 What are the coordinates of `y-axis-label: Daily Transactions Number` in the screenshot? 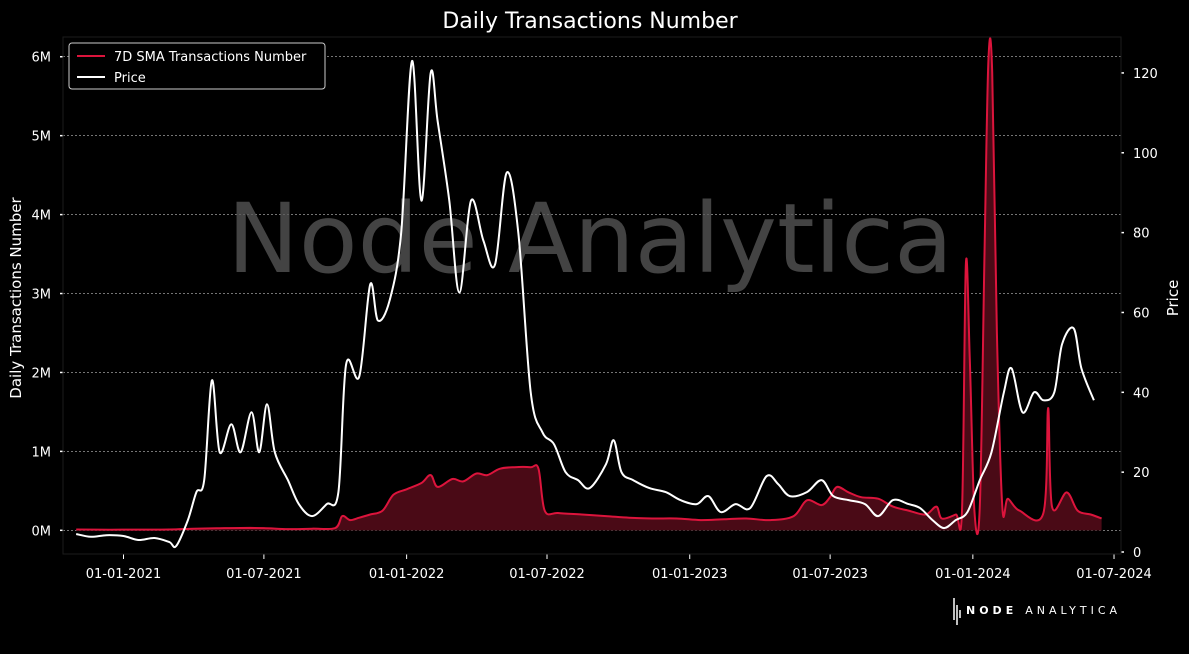 It's located at (16, 297).